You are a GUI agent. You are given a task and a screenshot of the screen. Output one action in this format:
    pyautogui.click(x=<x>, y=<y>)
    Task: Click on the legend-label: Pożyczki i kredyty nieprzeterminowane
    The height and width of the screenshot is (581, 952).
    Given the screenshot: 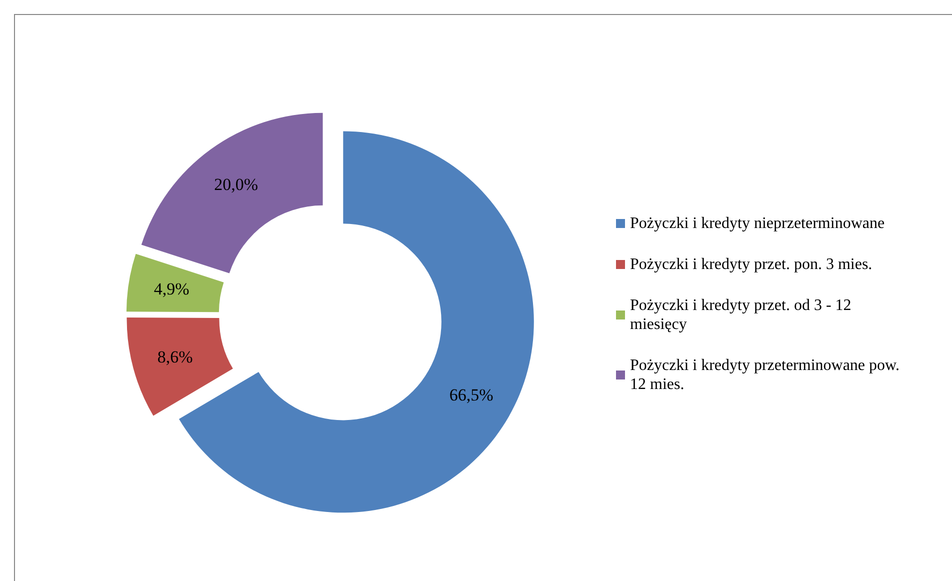 What is the action you would take?
    pyautogui.click(x=757, y=223)
    